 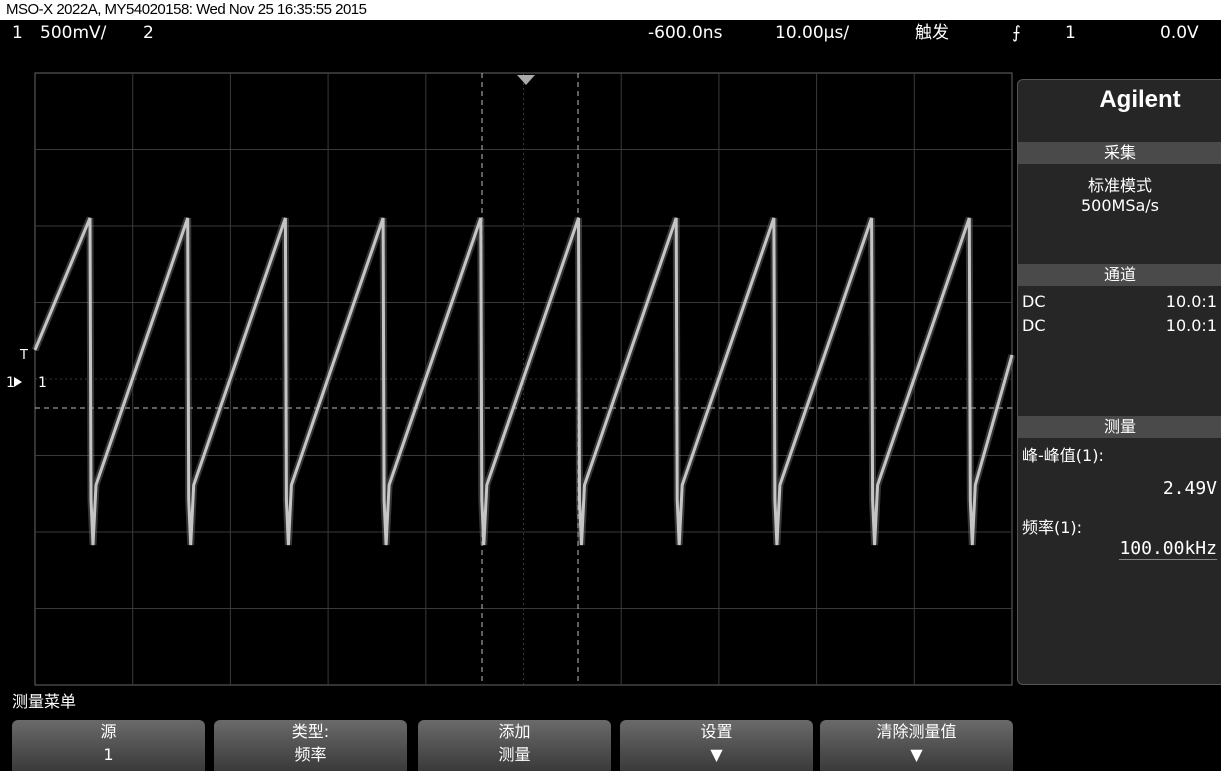 I want to click on softkey: 清除测量值 ▼, so click(x=916, y=745).